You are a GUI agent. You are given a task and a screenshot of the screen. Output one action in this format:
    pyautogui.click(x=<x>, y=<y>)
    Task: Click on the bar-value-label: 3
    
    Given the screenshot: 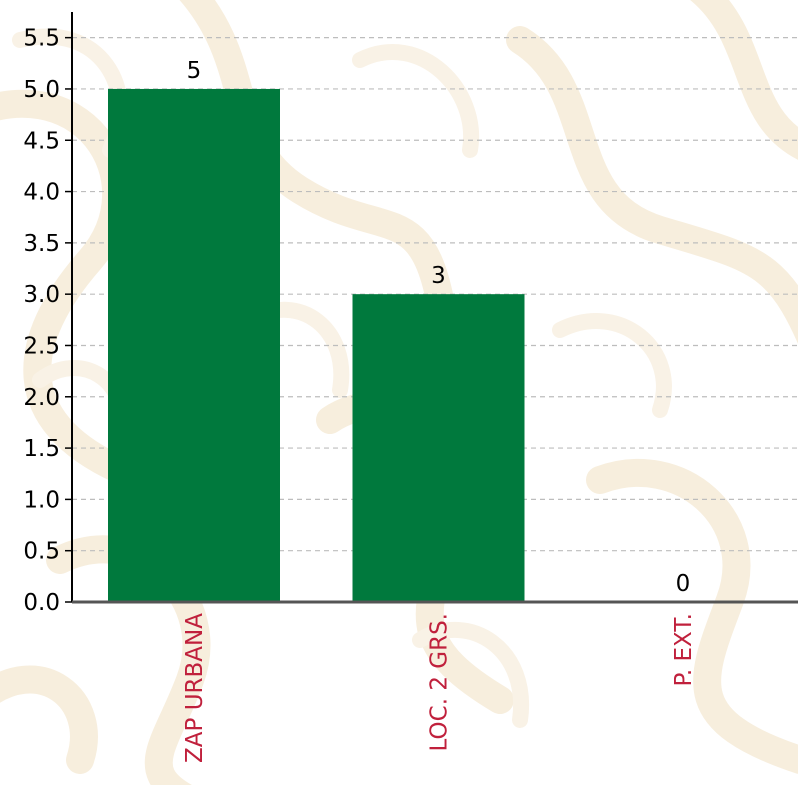 What is the action you would take?
    pyautogui.click(x=438, y=276)
    